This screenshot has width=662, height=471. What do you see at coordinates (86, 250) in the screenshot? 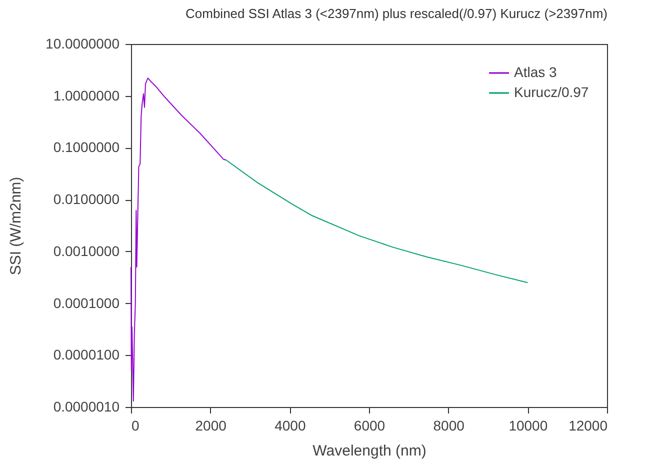
I see `y-tick-label: 0.0010000` at bounding box center [86, 250].